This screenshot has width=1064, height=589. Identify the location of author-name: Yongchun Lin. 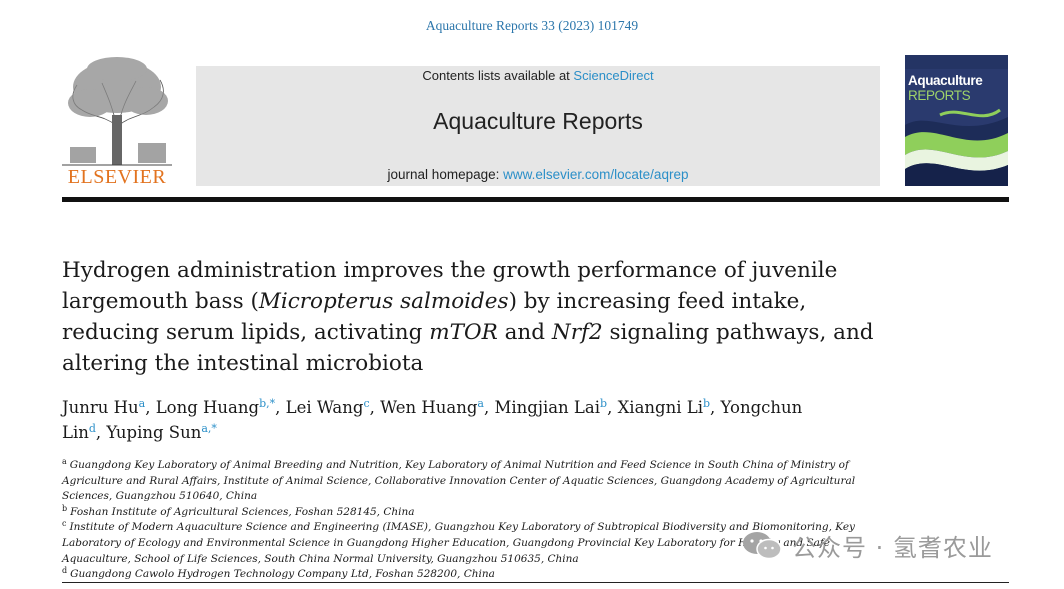
(432, 420).